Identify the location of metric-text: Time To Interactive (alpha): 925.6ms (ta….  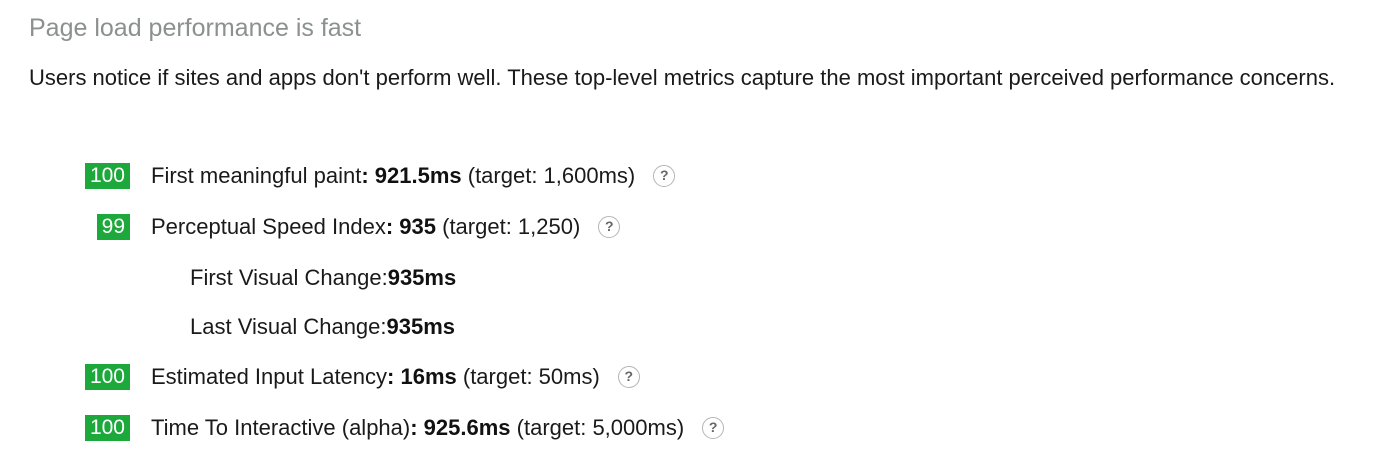
(417, 428).